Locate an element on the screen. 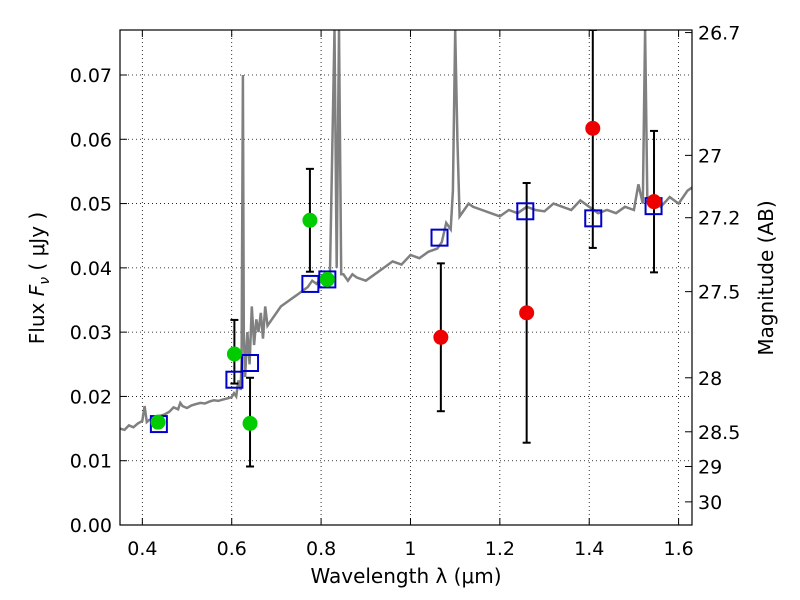 The height and width of the screenshot is (600, 800). y-tick-label: 0.00 is located at coordinates (91, 526).